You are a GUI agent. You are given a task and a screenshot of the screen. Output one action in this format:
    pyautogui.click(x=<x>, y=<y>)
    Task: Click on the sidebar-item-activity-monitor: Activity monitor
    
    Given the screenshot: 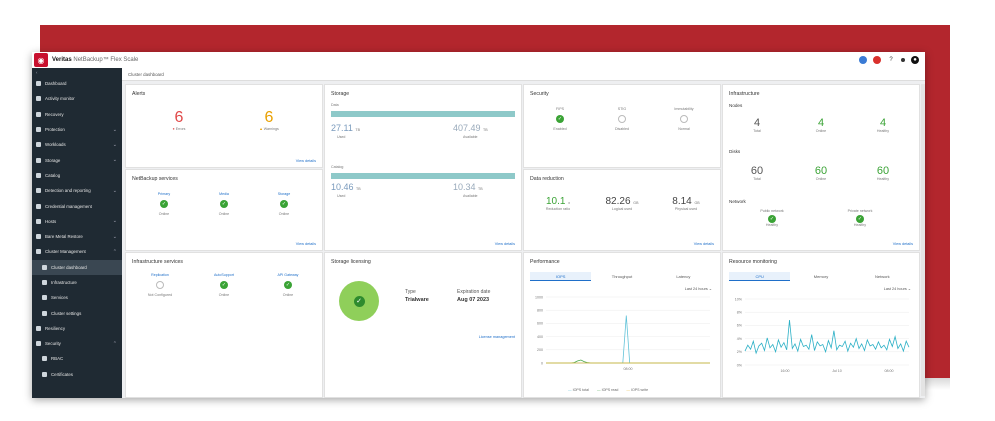 What is the action you would take?
    pyautogui.click(x=77, y=98)
    